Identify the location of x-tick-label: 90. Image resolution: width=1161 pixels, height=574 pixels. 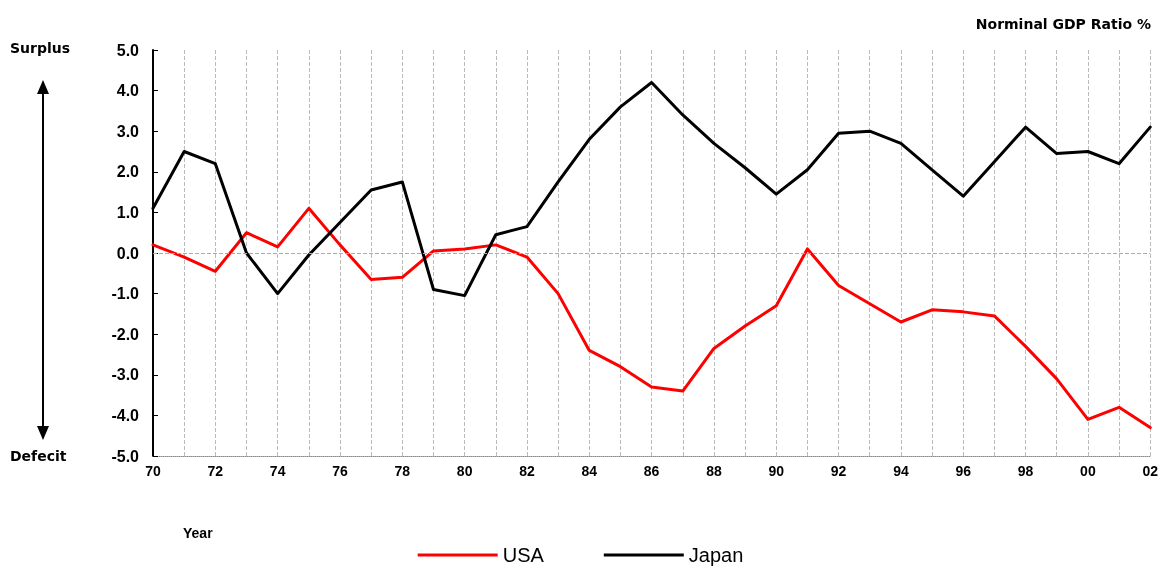
(776, 471).